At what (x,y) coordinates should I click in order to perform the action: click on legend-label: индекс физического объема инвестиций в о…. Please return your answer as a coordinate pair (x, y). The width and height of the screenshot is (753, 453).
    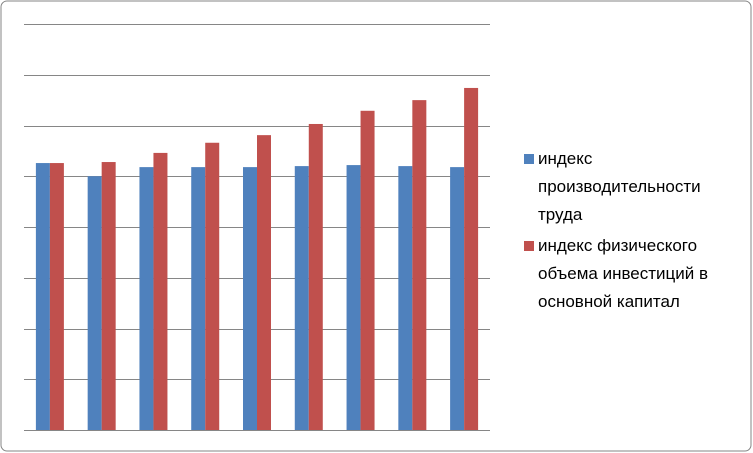
    Looking at the image, I should click on (623, 273).